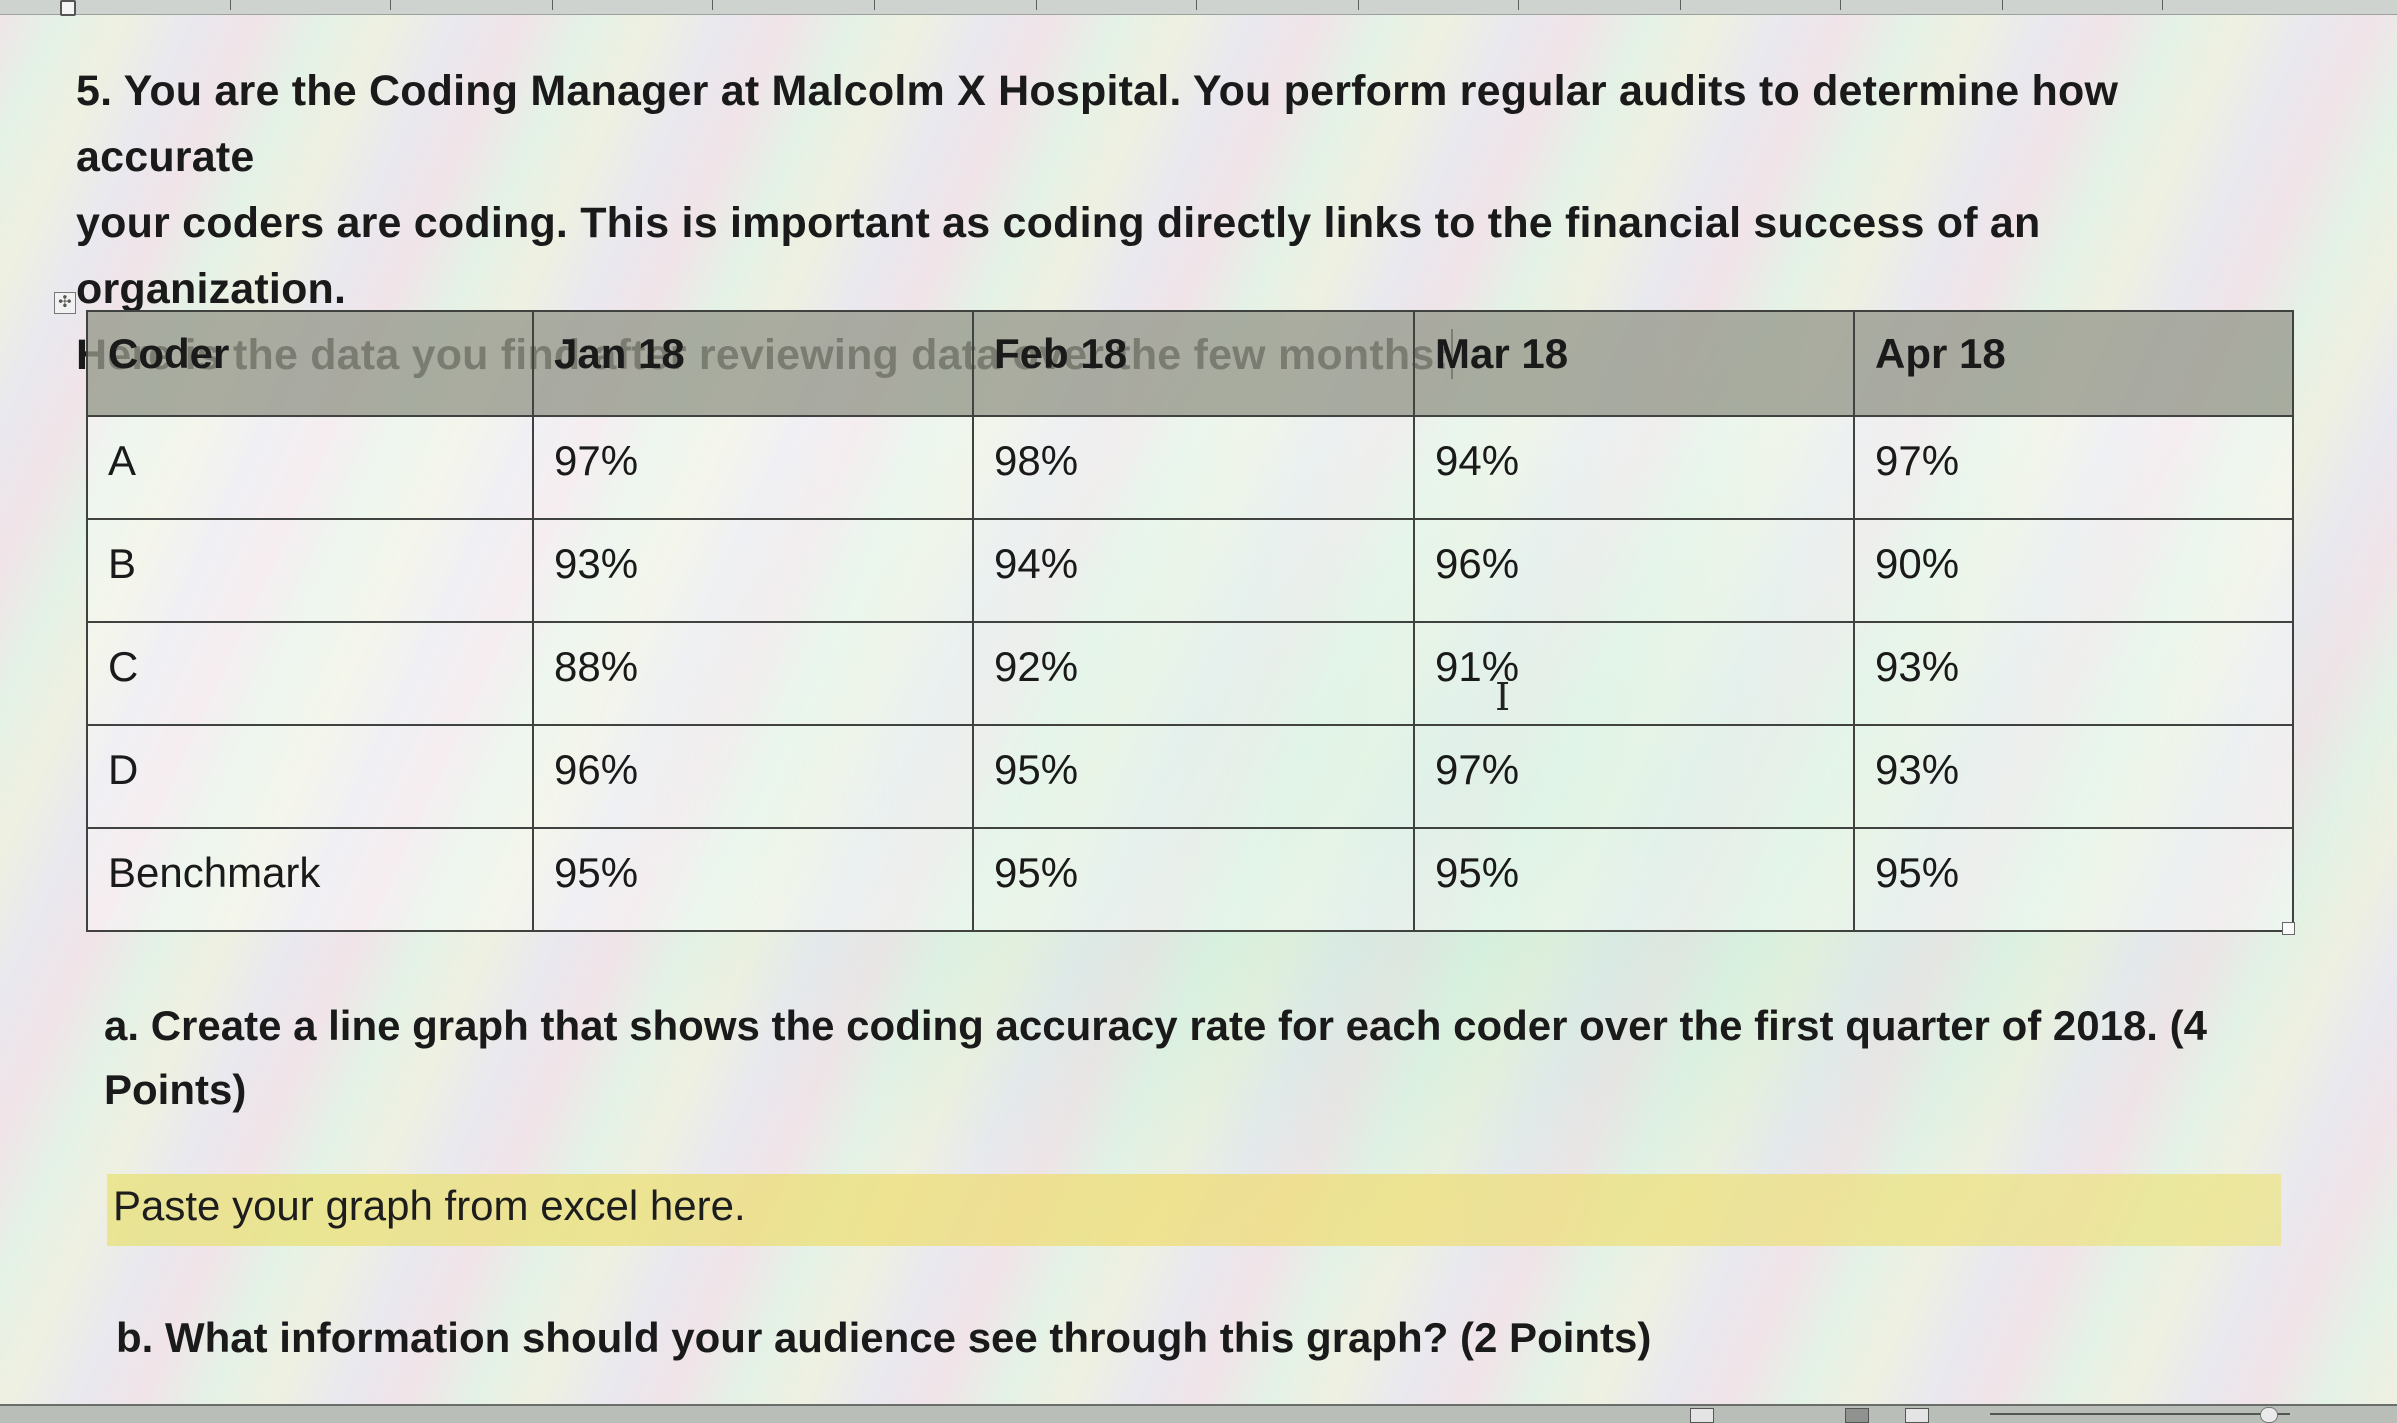  What do you see at coordinates (1193, 363) in the screenshot?
I see `header-feb-18: Feb 18` at bounding box center [1193, 363].